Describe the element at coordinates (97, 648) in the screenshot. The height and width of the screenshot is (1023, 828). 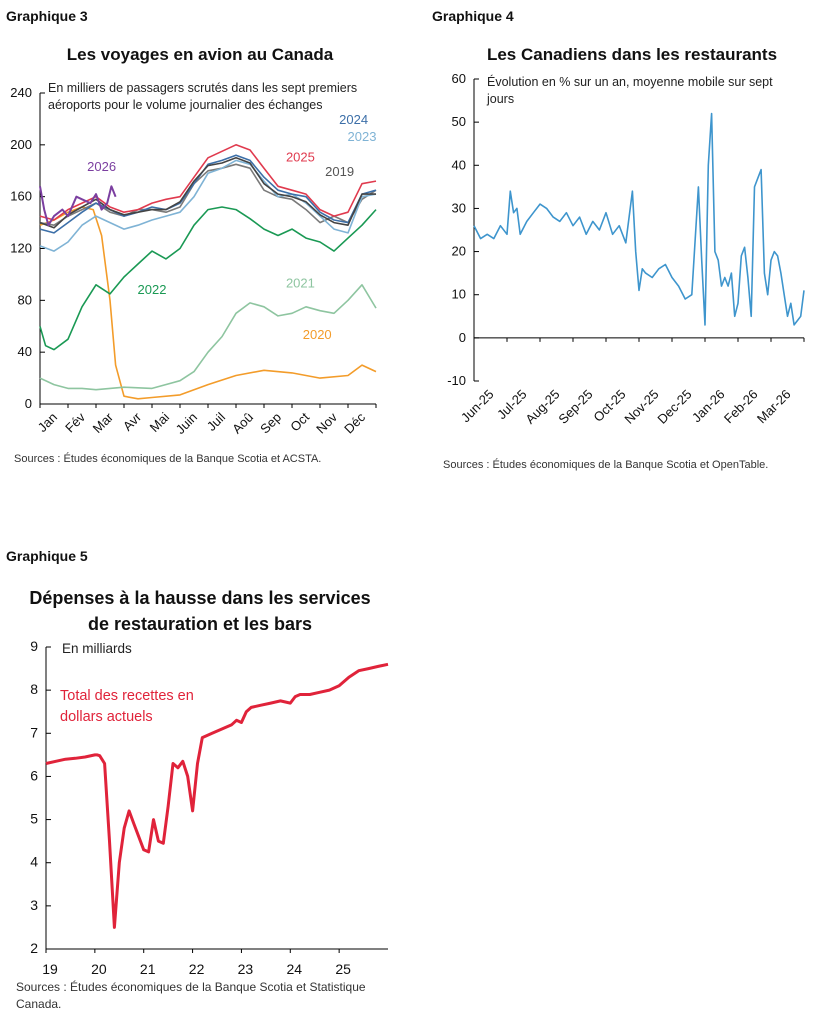
I see `chart-subtitle-g5: En milliards` at that location.